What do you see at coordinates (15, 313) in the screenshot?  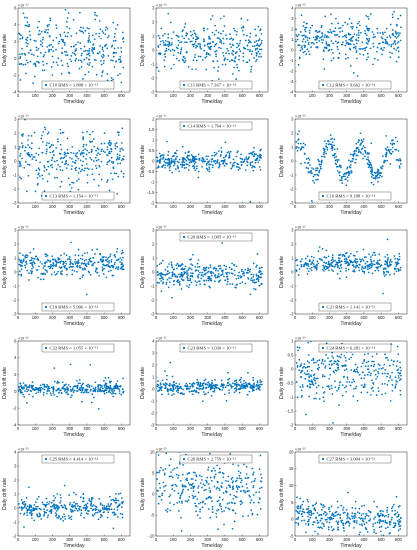 I see `y-tick-label: -3` at bounding box center [15, 313].